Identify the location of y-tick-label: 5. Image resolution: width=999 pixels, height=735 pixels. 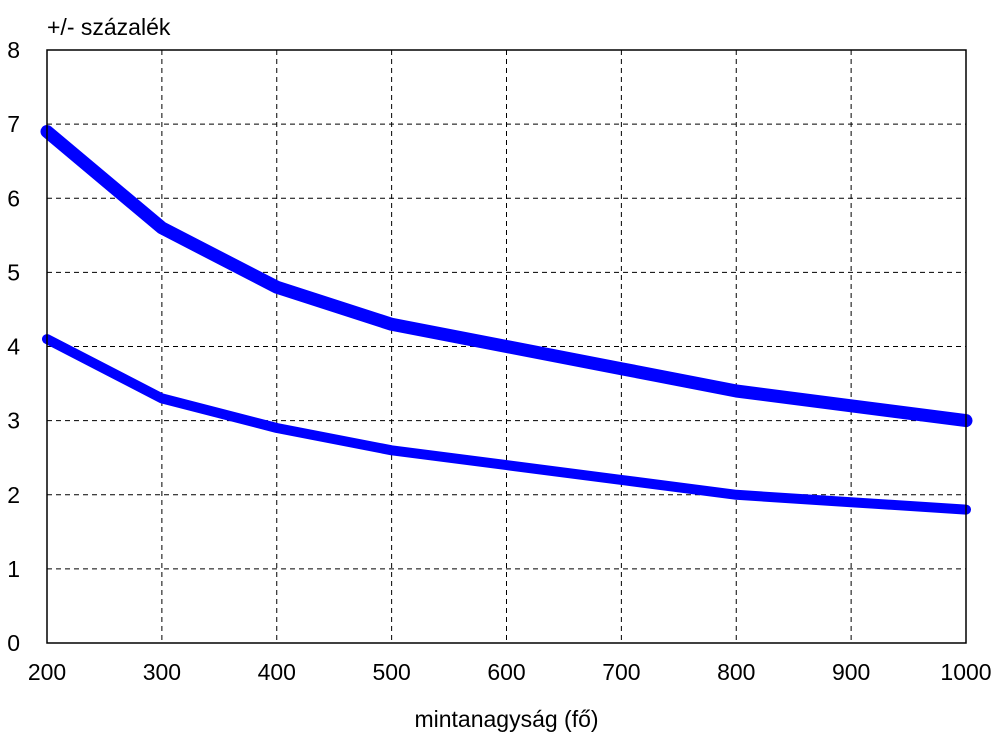
(13, 272).